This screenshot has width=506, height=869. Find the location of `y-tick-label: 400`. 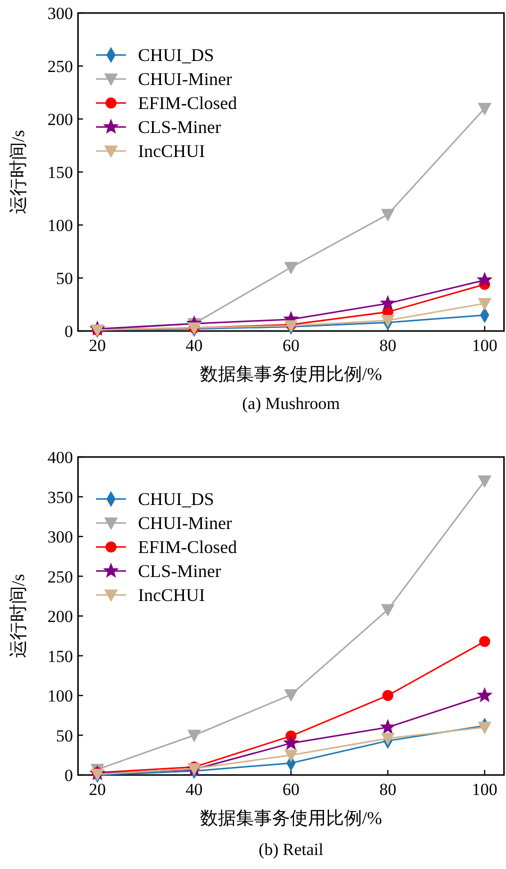

y-tick-label: 400 is located at coordinates (60, 457).